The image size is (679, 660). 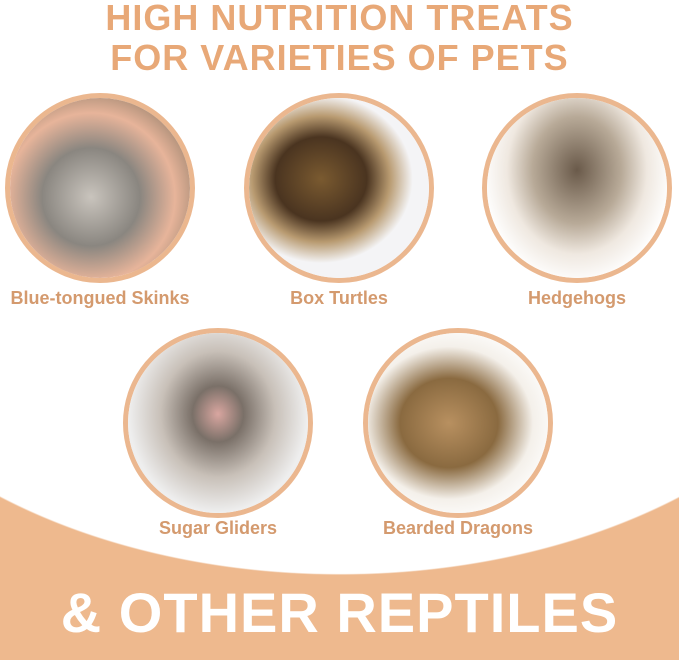 What do you see at coordinates (458, 528) in the screenshot?
I see `label-bearded-dragons: Bearded Dragons` at bounding box center [458, 528].